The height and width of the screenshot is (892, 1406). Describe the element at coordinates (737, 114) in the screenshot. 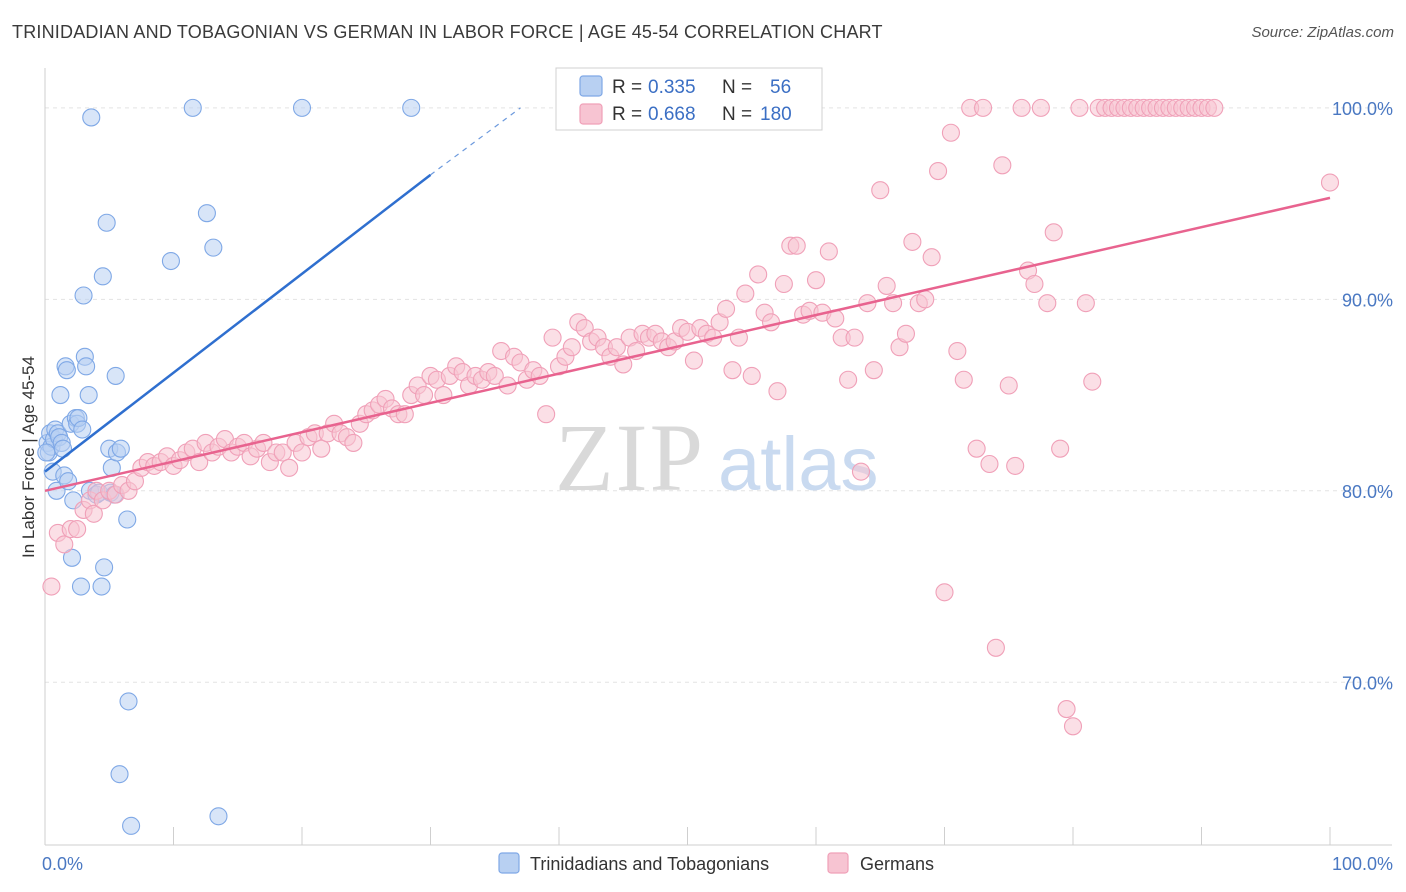

I see `legend-n-label-2: N =` at that location.